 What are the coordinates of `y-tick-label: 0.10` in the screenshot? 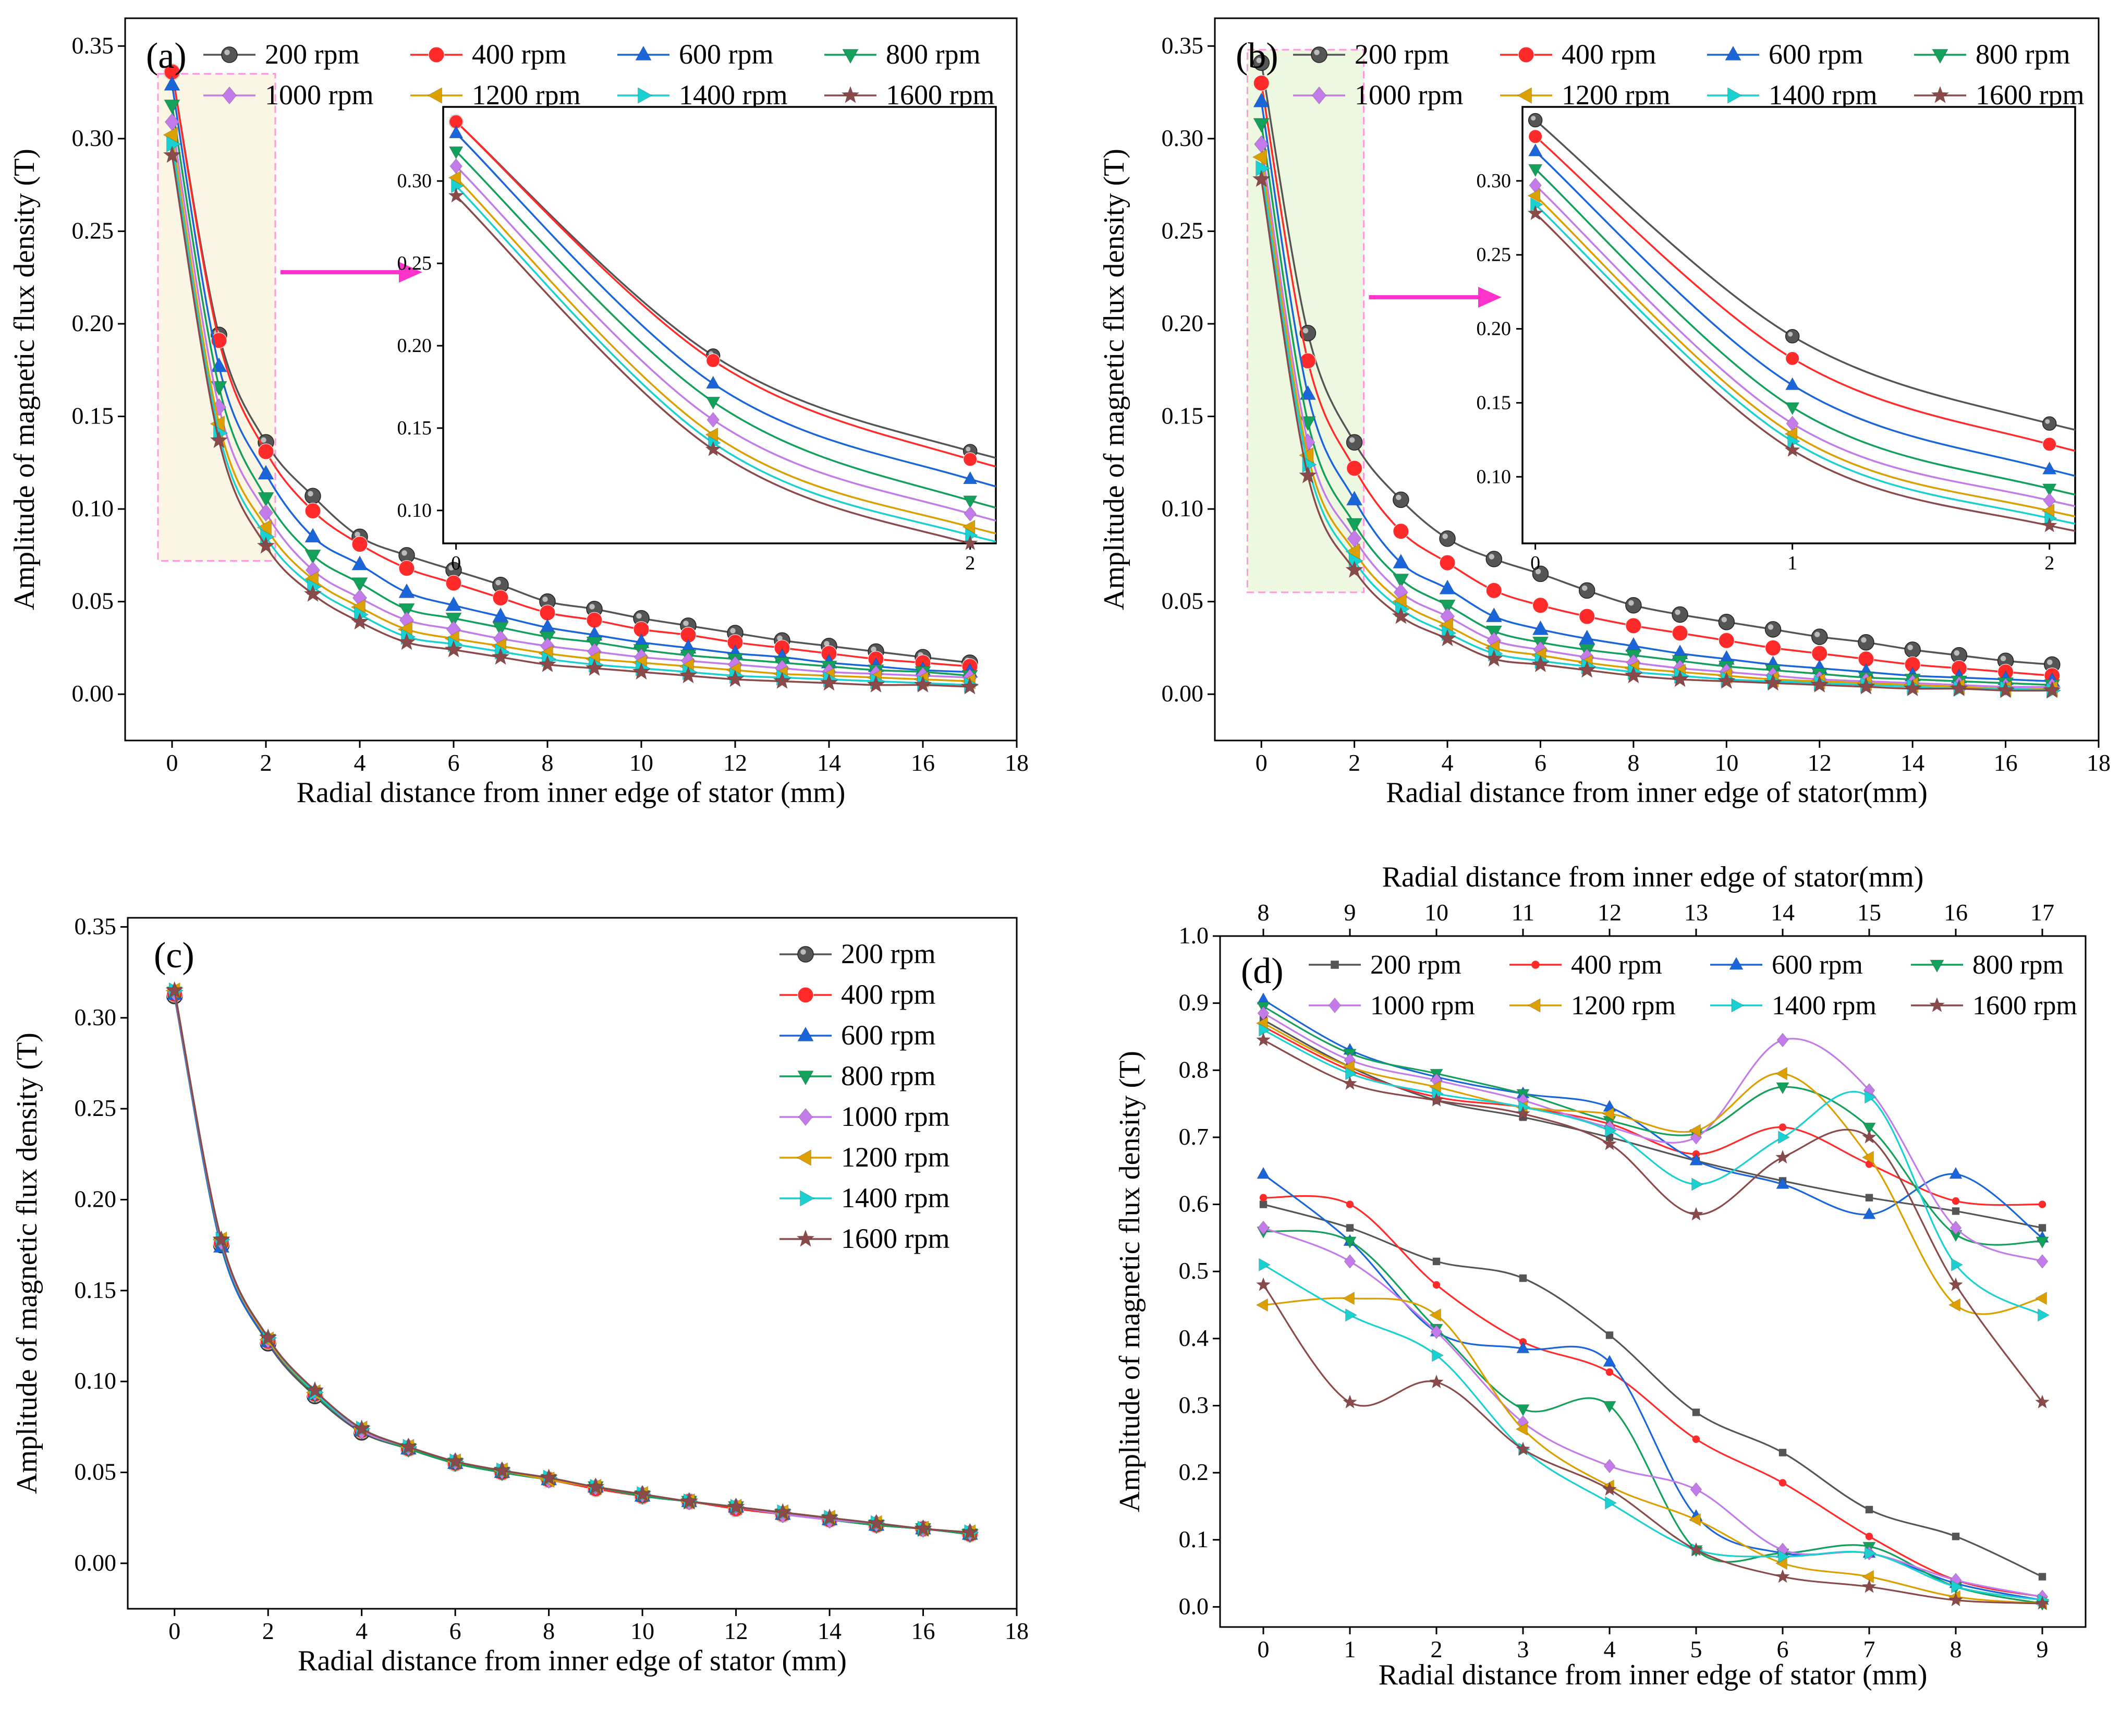 It's located at (93, 508).